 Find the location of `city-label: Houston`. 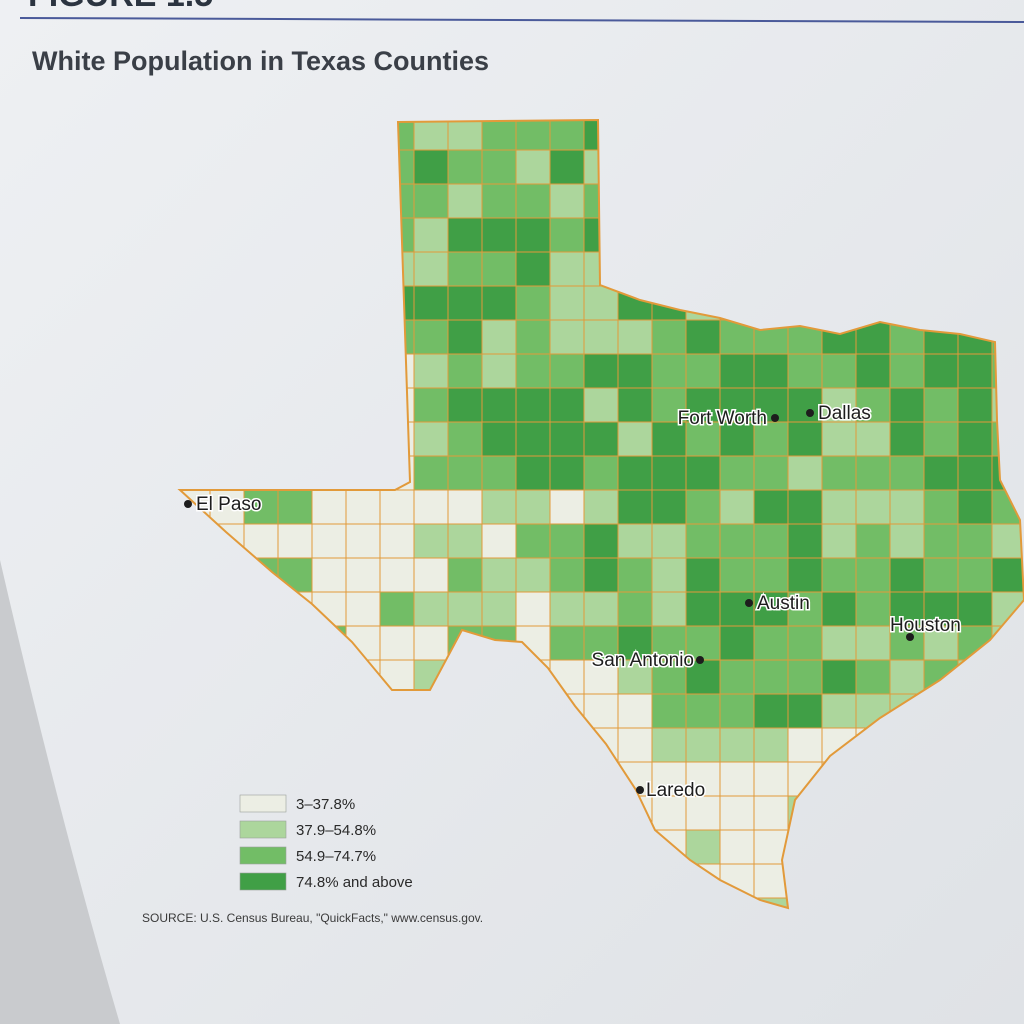

city-label: Houston is located at coordinates (925, 625).